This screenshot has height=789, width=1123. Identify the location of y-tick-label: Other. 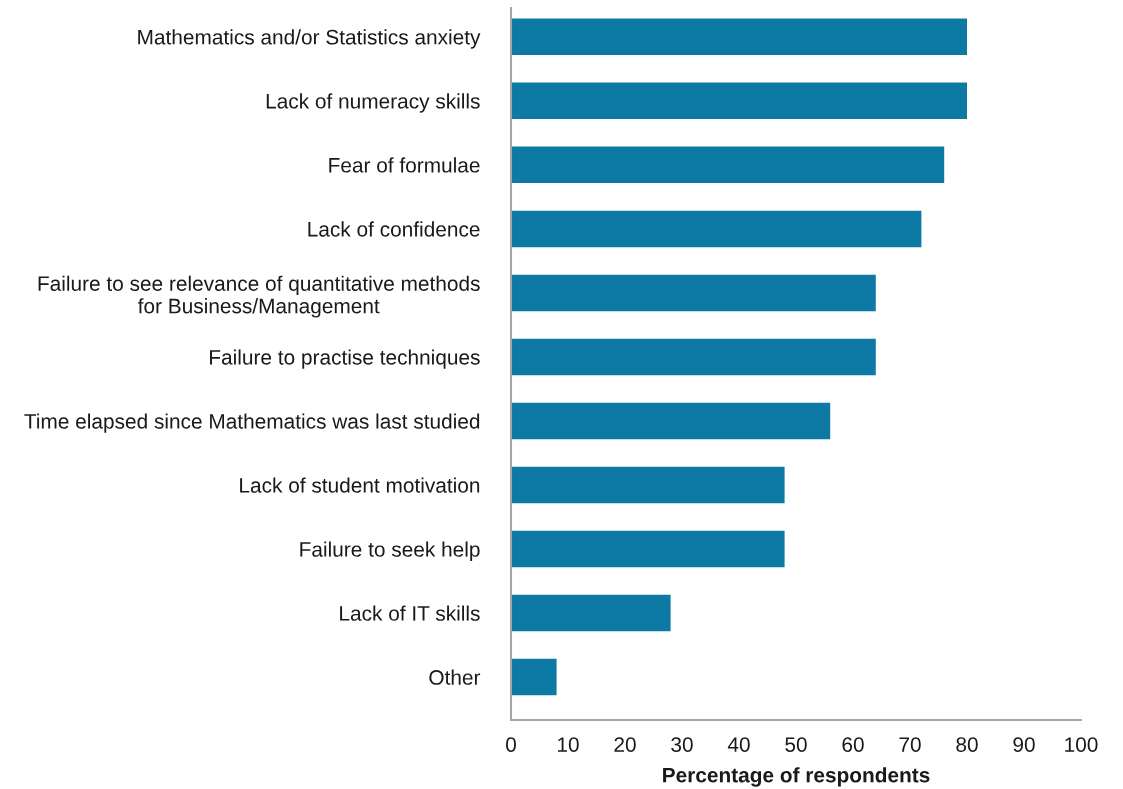
(455, 677).